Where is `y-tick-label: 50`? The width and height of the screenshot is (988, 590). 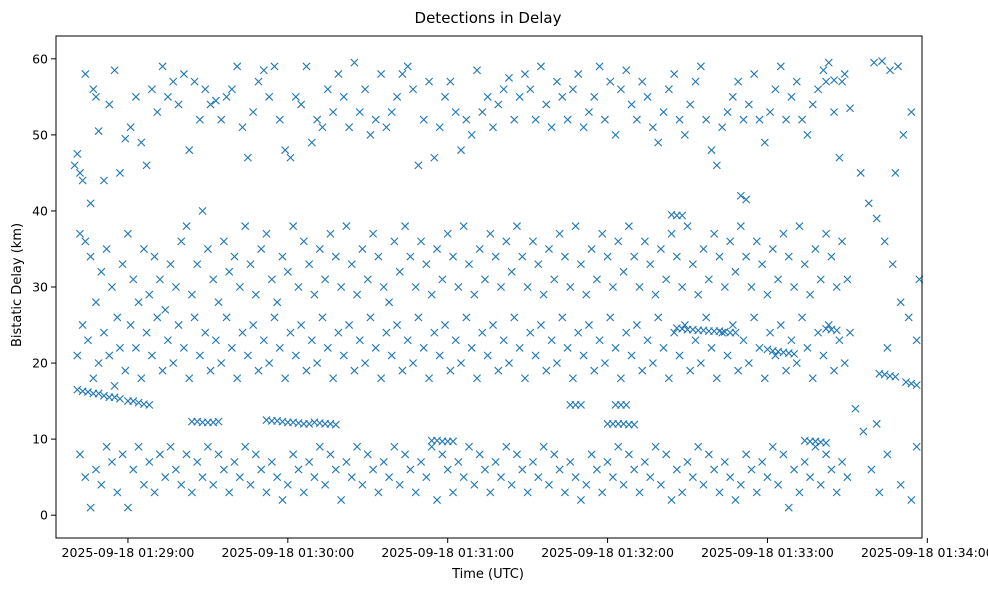 y-tick-label: 50 is located at coordinates (40, 134).